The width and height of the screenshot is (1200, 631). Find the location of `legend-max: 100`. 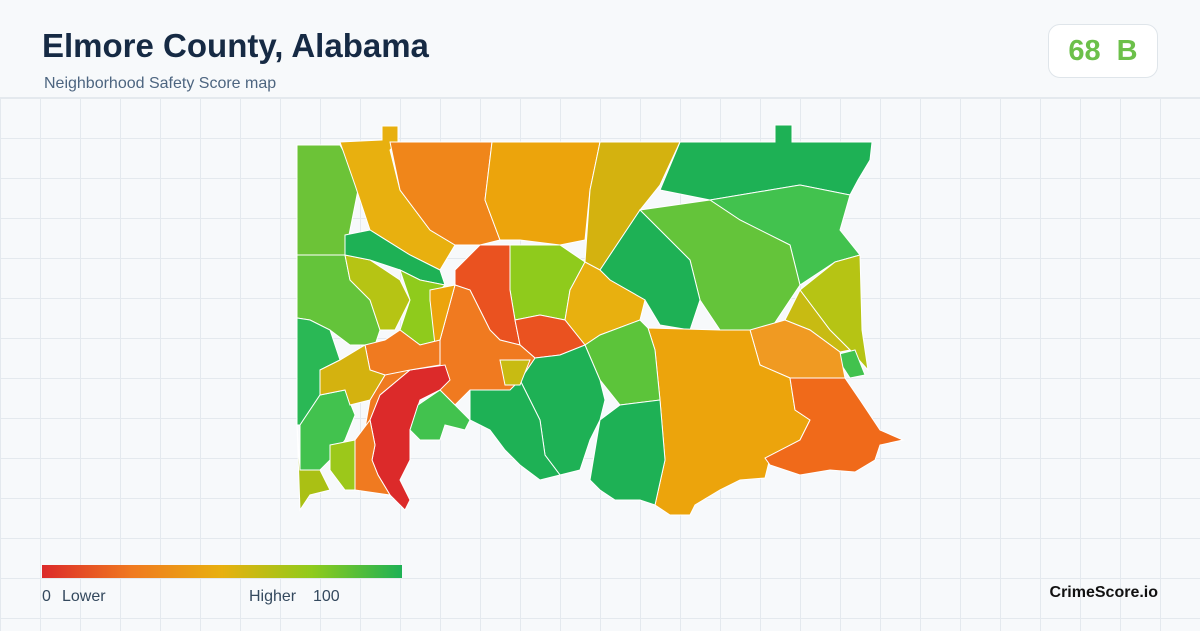

legend-max: 100 is located at coordinates (326, 596).